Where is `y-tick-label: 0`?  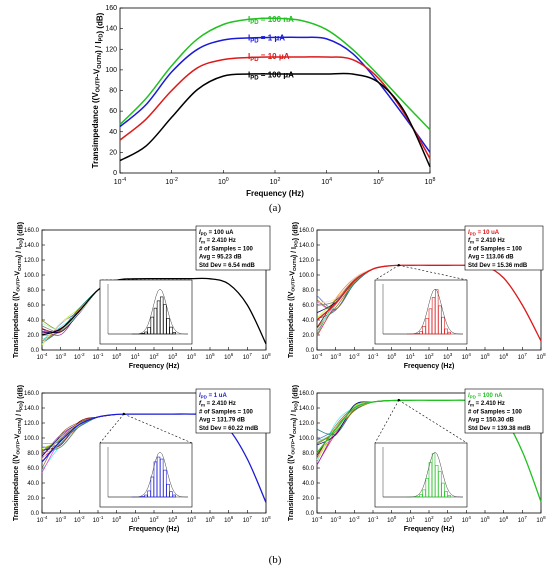
y-tick-label: 0 is located at coordinates (115, 173).